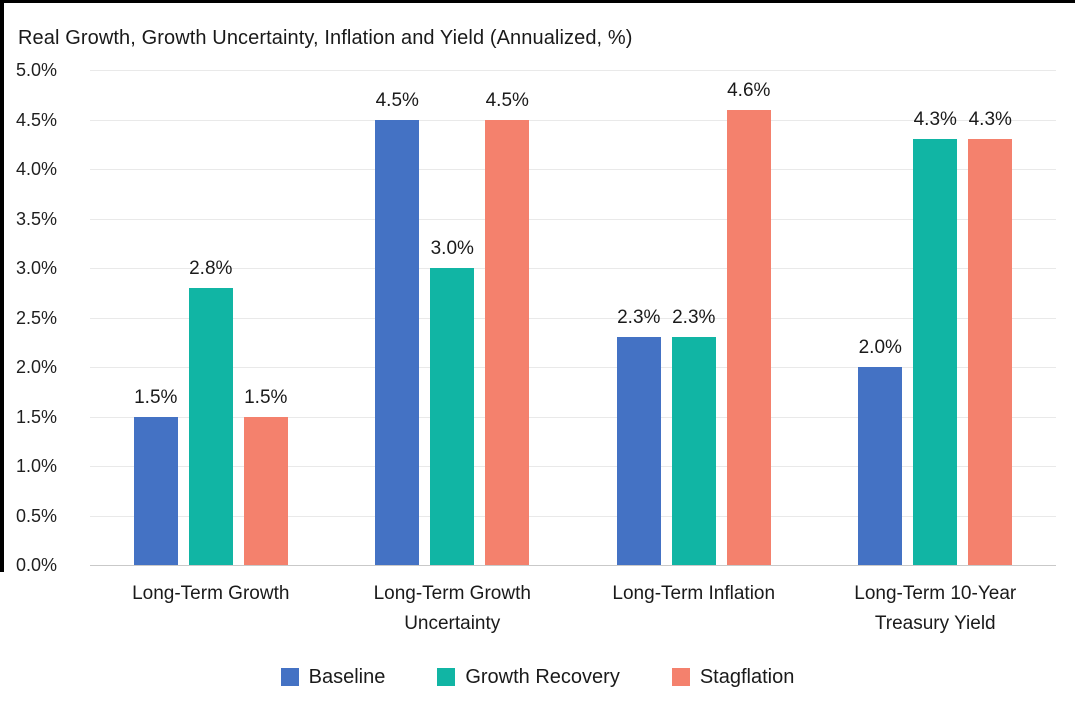 This screenshot has height=708, width=1075. I want to click on x-axis-category-text: Long-Term Growth Uncertainty, so click(452, 608).